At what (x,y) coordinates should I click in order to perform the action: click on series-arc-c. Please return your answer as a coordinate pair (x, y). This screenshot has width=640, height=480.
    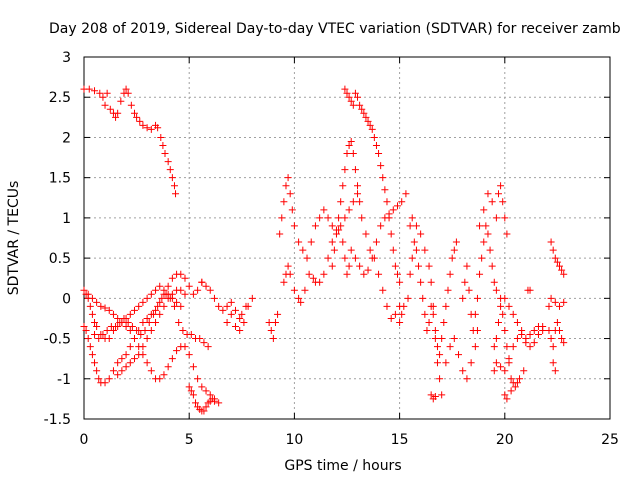
    Looking at the image, I should click on (152, 348).